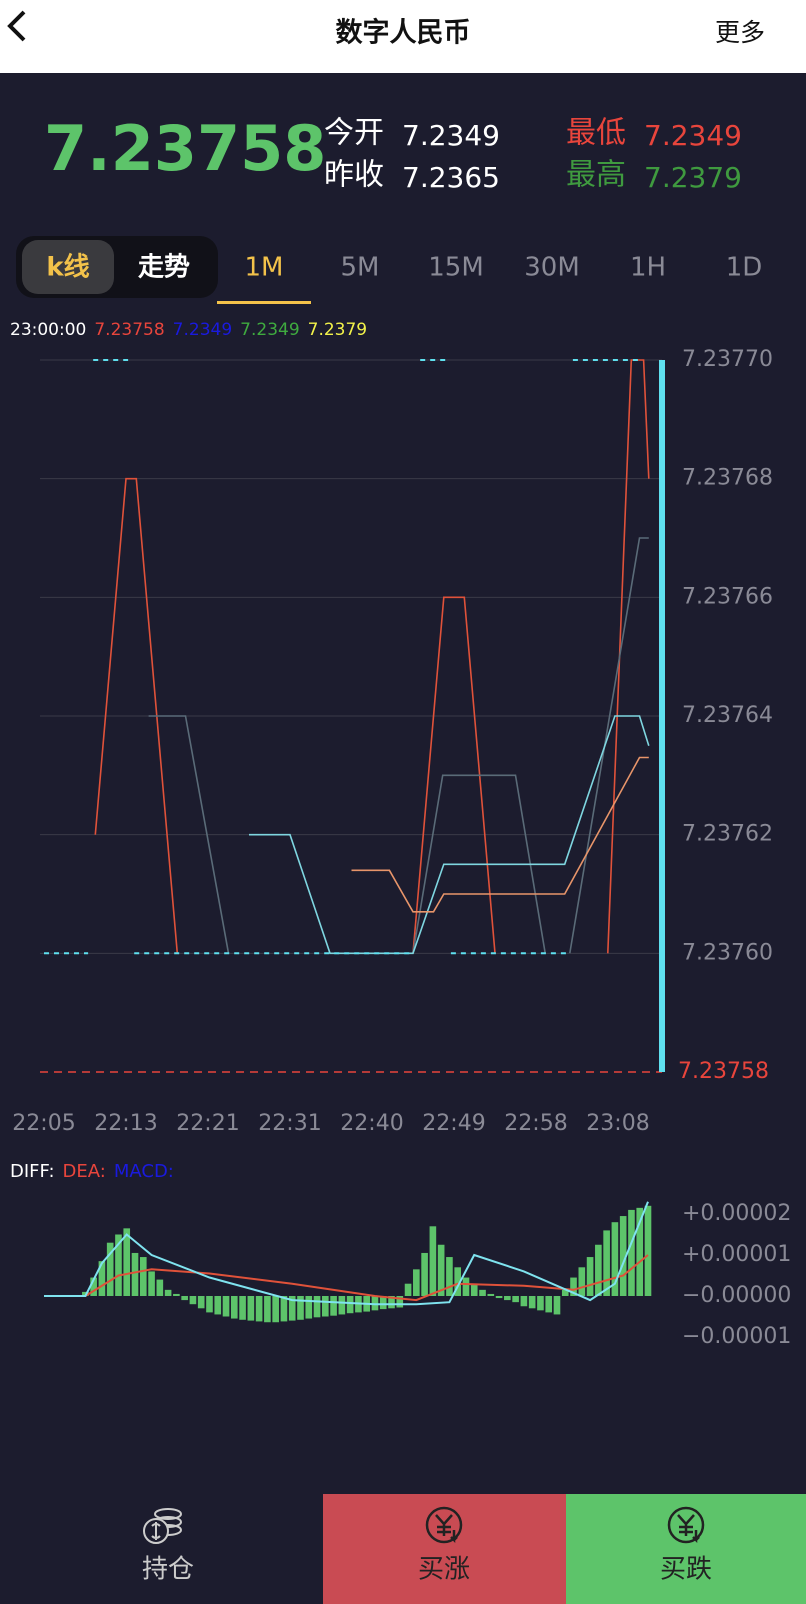 The height and width of the screenshot is (1604, 806). I want to click on more-button: 更多, so click(740, 32).